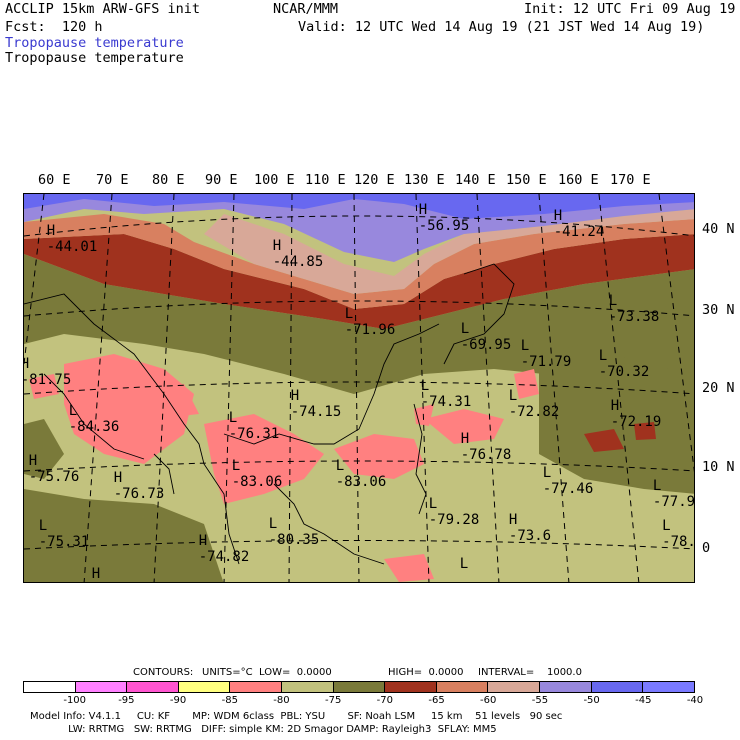 This screenshot has height=740, width=740. I want to click on legend-tick: -40, so click(695, 700).